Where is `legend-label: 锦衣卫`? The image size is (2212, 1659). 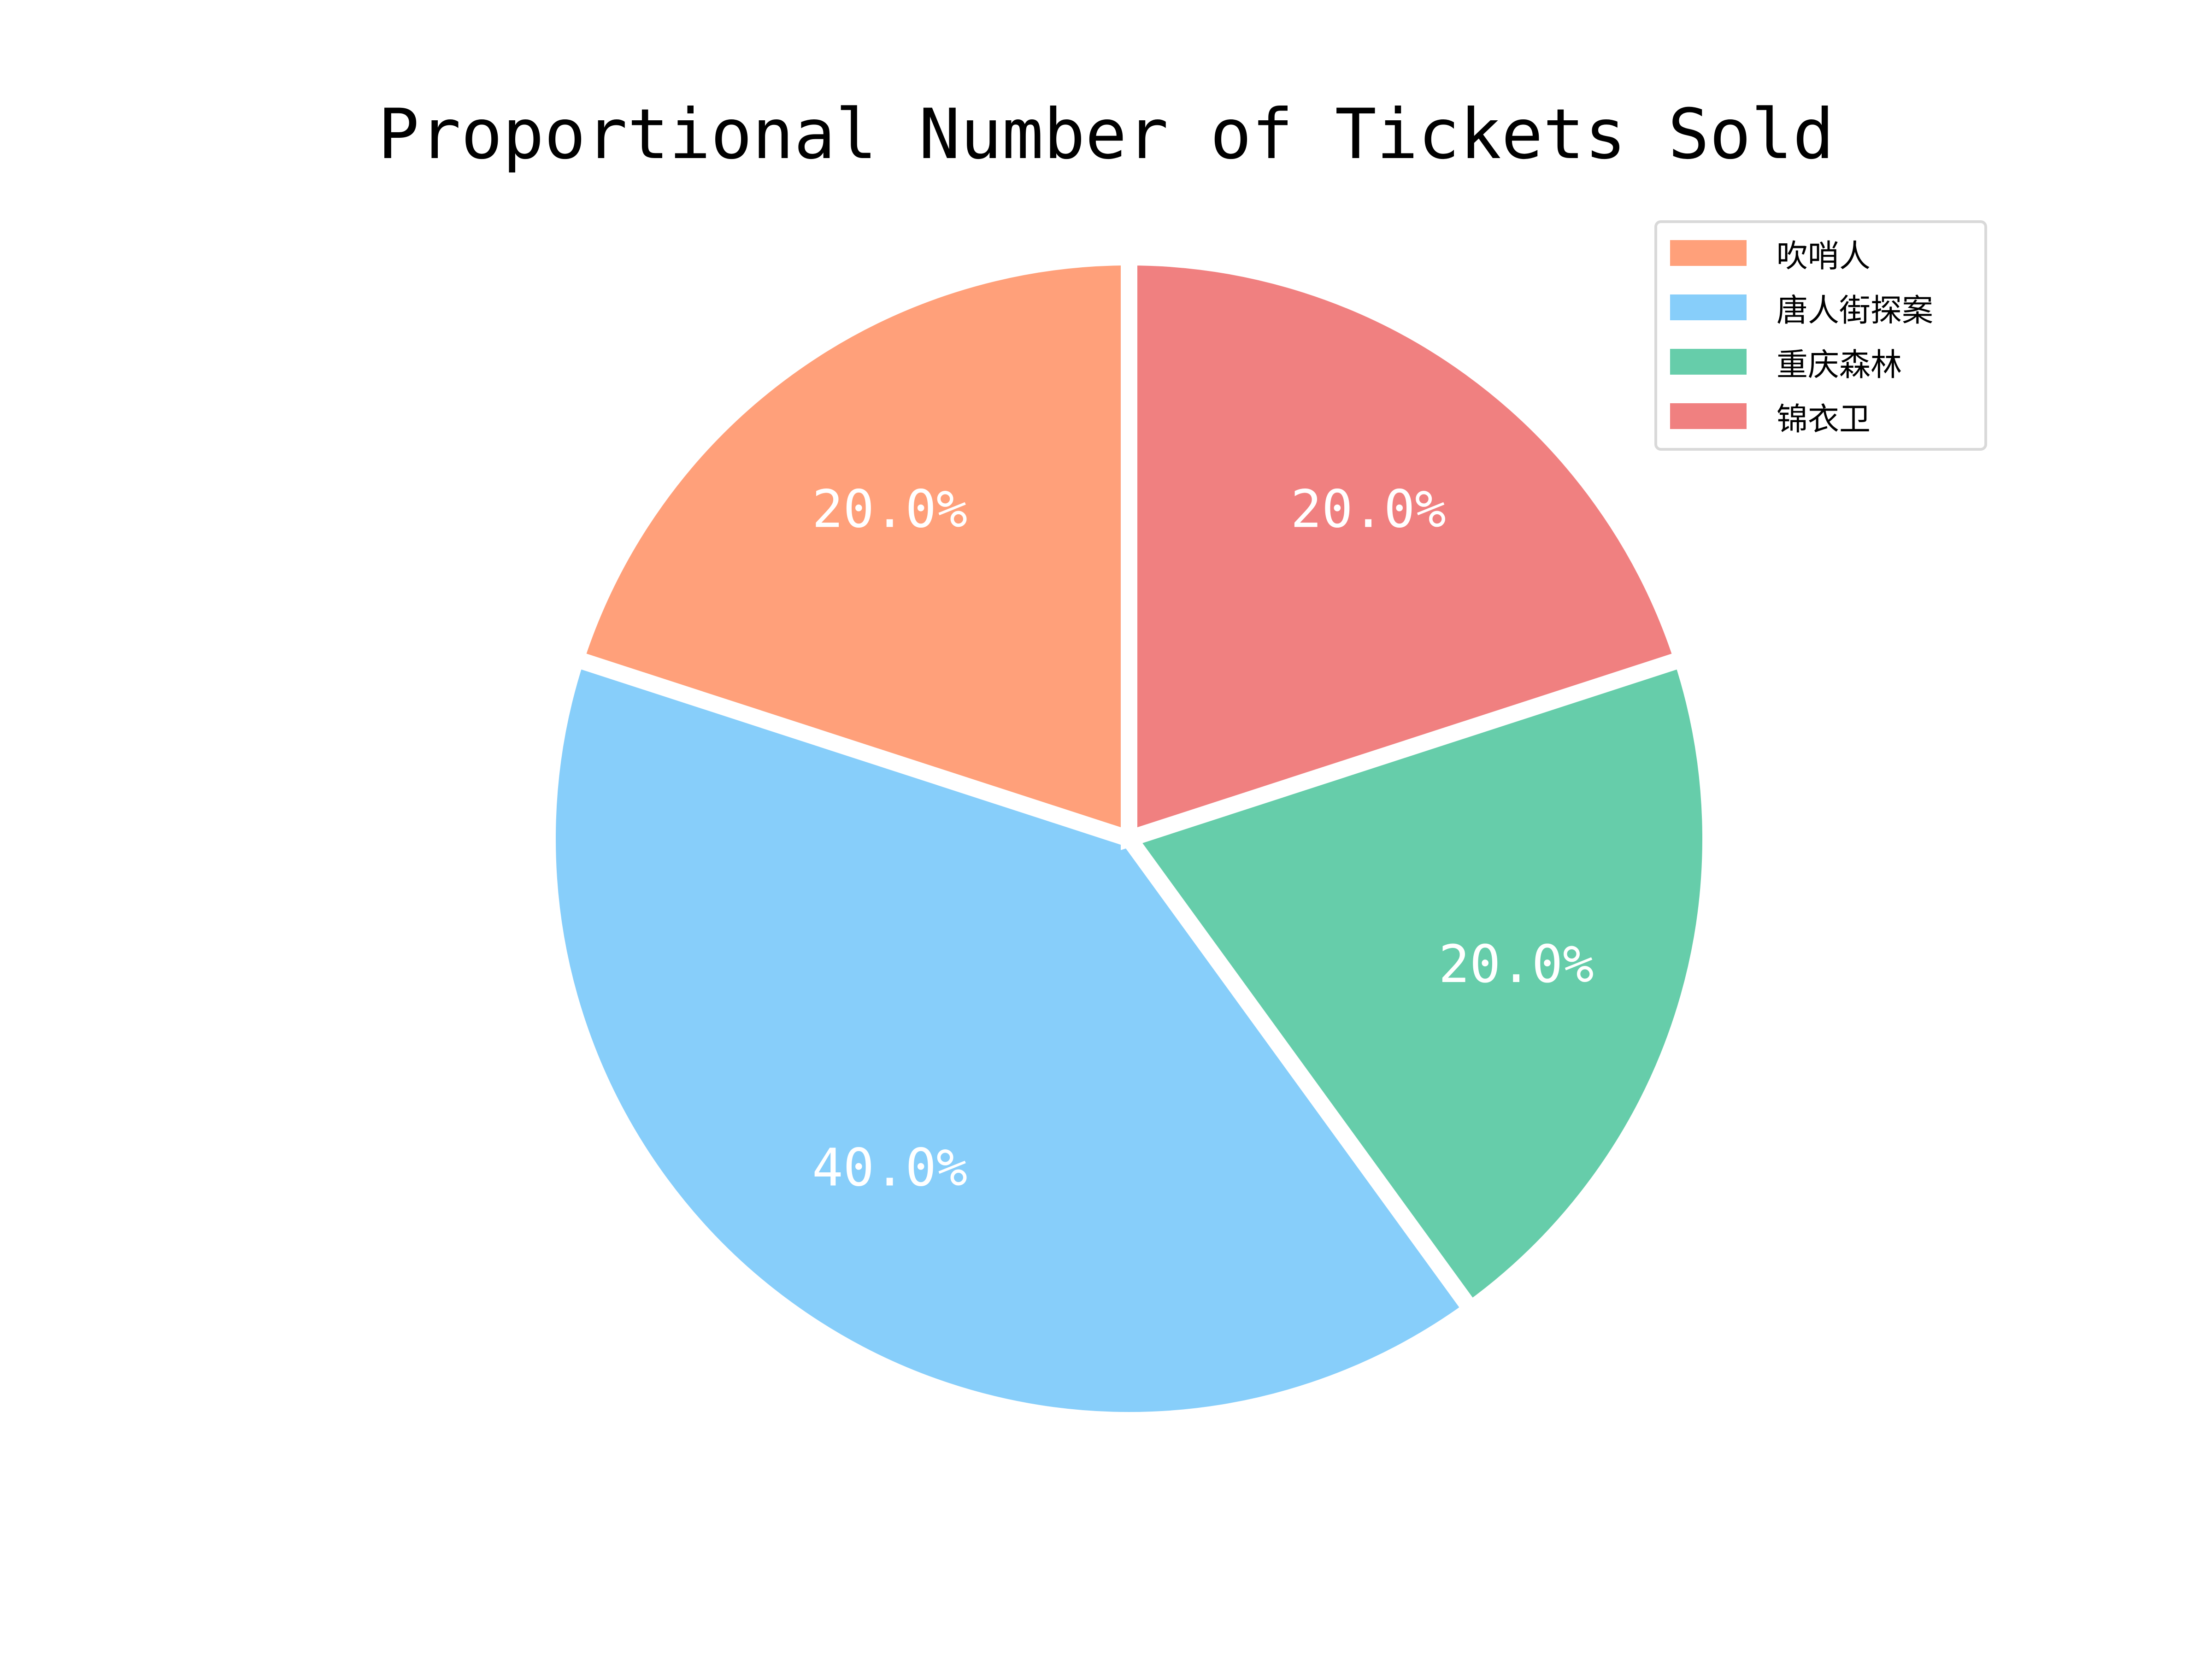
legend-label: 锦衣卫 is located at coordinates (1824, 419).